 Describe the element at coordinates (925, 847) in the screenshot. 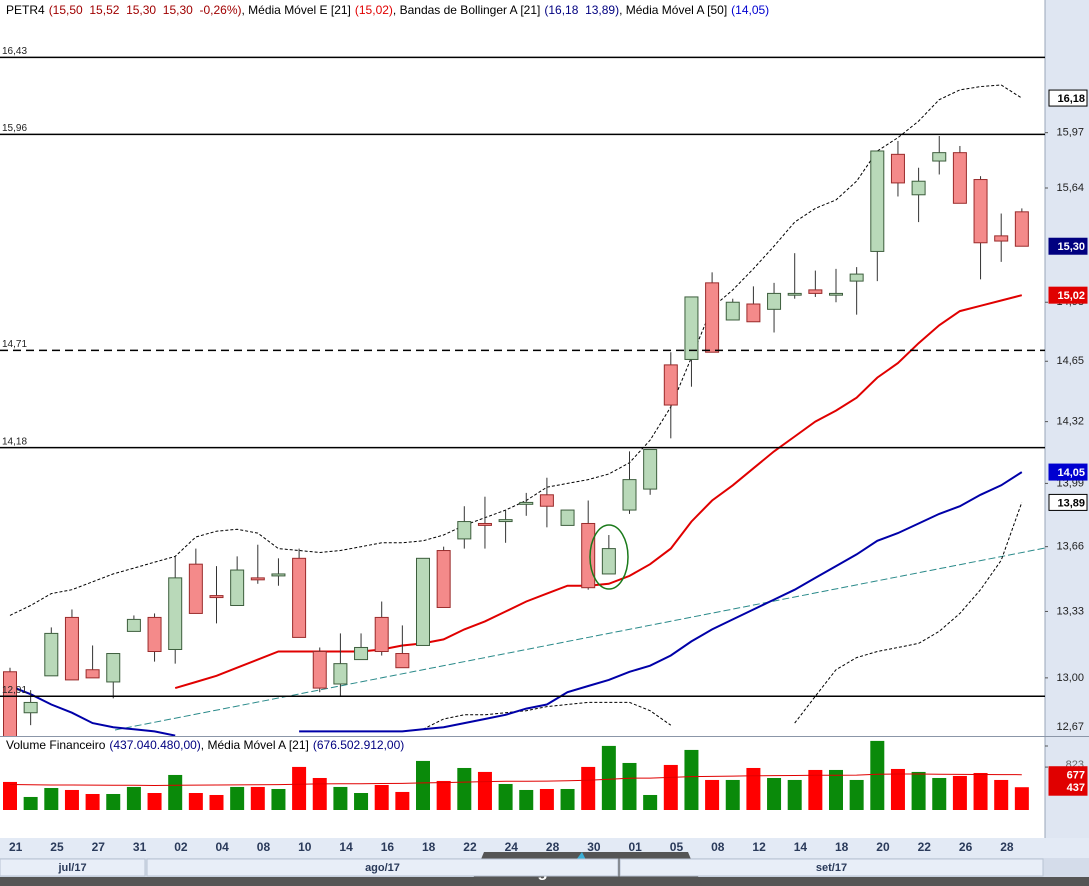

I see `x-tick-label: 22` at that location.